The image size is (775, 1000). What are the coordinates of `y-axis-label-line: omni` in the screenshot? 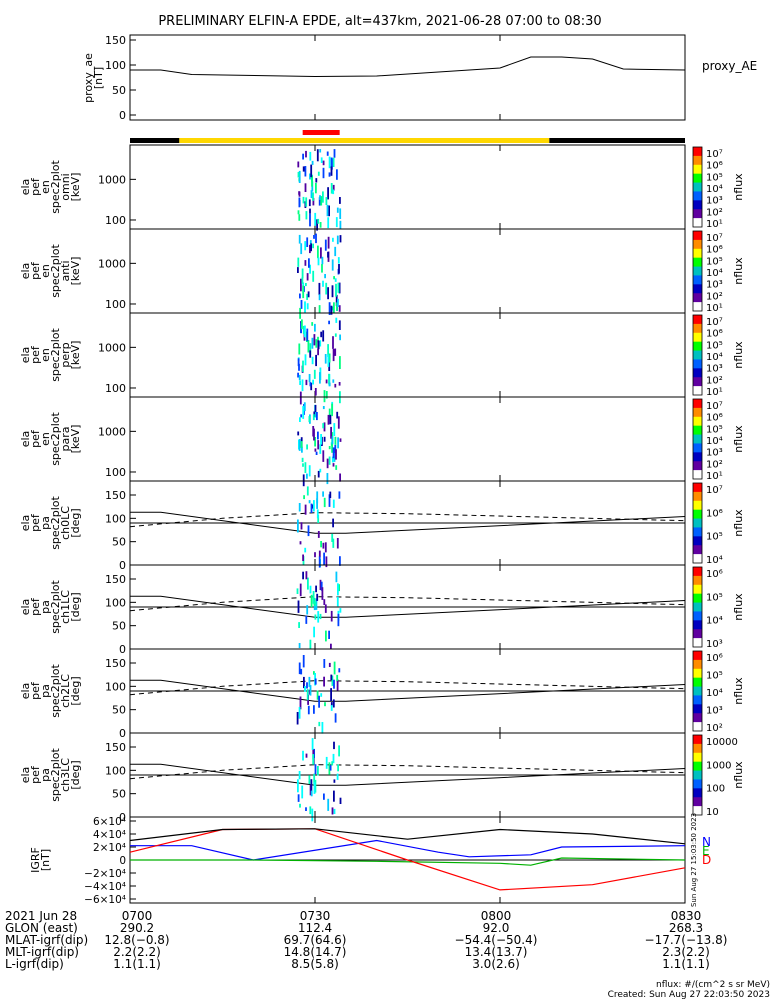 It's located at (65, 186).